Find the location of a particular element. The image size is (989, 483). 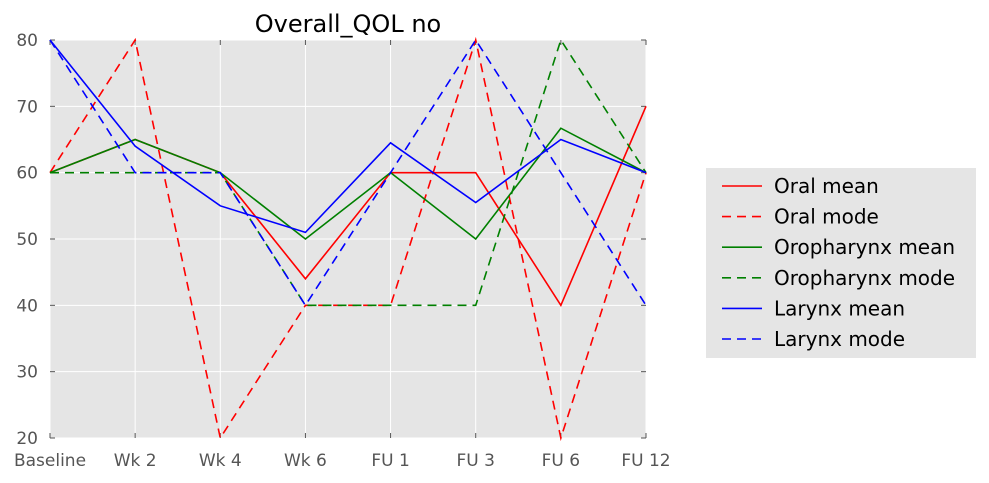

legend-box is located at coordinates (841, 263).